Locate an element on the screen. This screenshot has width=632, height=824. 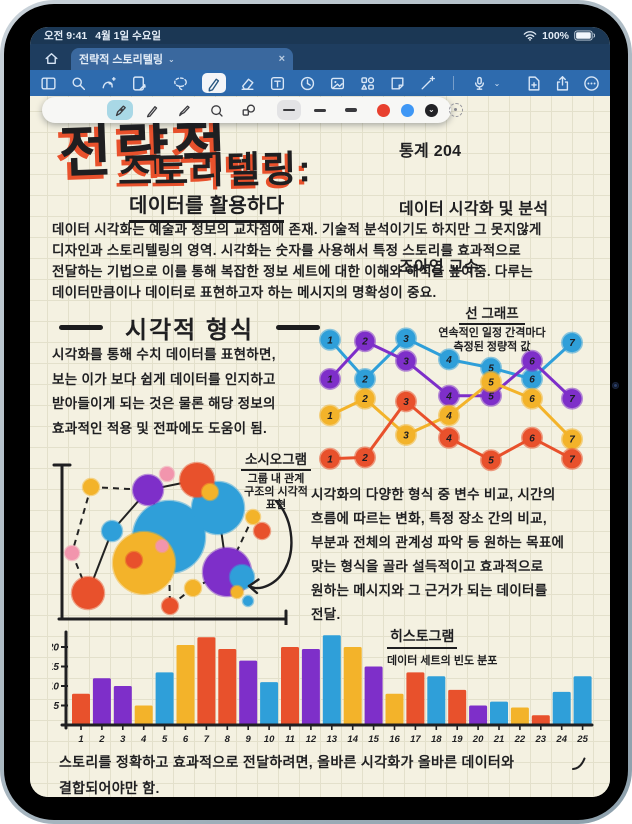
search-icon is located at coordinates (78, 83).